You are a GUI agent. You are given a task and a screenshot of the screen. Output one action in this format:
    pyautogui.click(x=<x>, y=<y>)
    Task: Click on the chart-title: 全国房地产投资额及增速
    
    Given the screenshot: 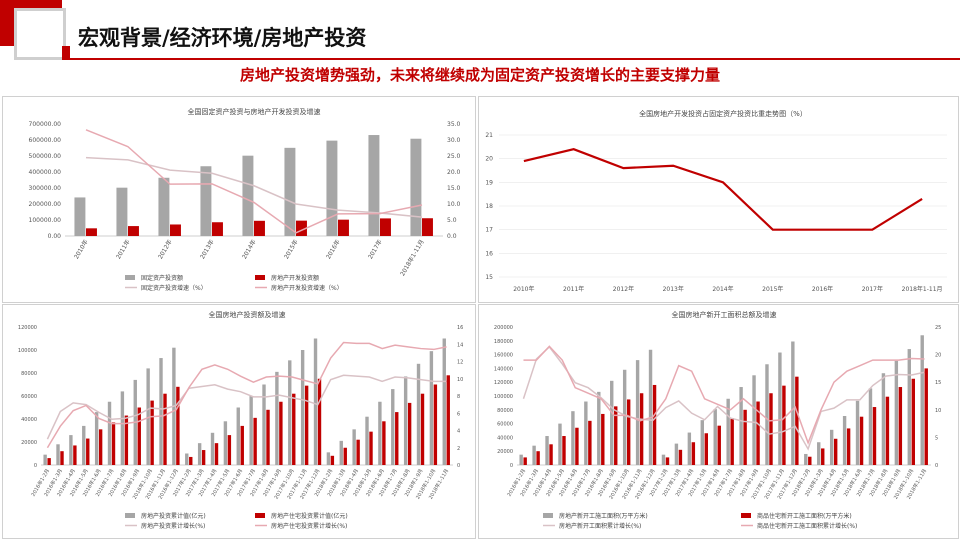 What is the action you would take?
    pyautogui.click(x=247, y=314)
    